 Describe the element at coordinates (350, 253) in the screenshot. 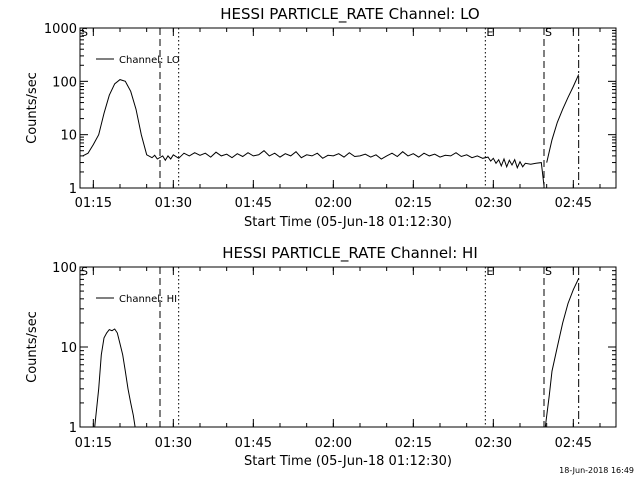

I see `chart-title: HESSI PARTICLE_RATE Channel: HI` at that location.